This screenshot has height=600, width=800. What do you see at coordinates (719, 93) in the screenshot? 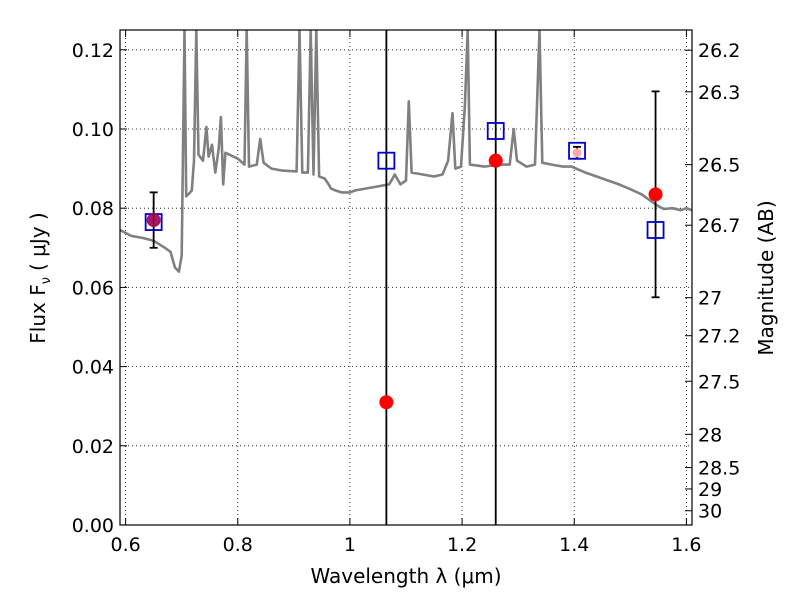
I see `mag-tick-label: 26.3` at bounding box center [719, 93].